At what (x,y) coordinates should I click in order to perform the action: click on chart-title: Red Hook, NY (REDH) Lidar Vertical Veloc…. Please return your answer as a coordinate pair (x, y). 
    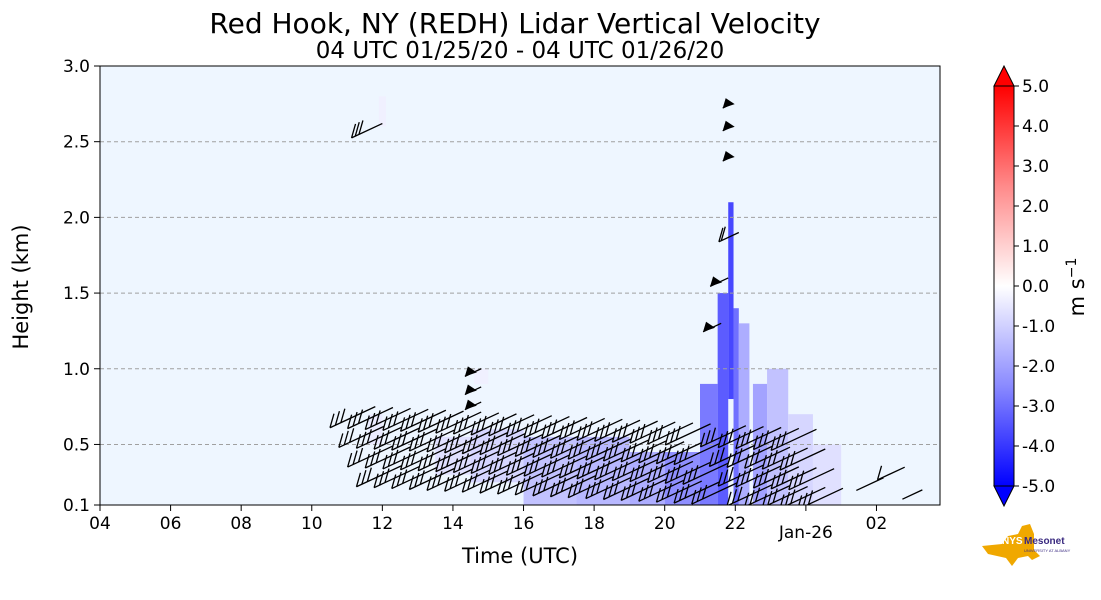
    Looking at the image, I should click on (514, 23).